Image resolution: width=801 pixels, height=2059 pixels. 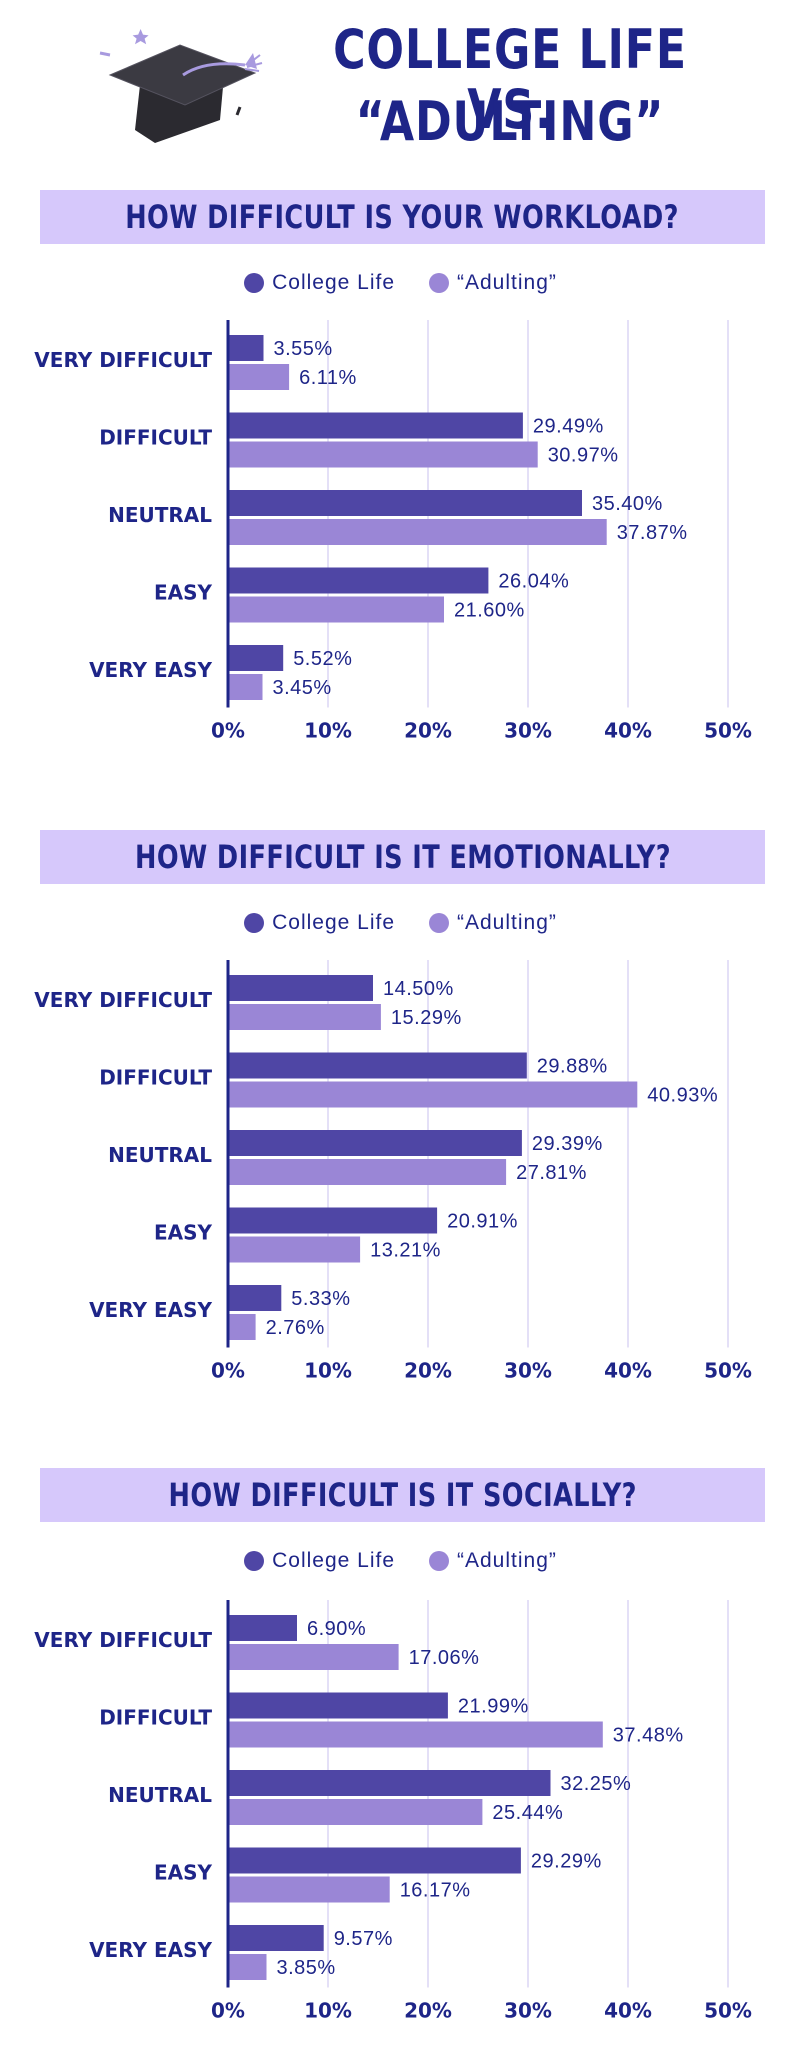 What do you see at coordinates (402, 217) in the screenshot?
I see `chart-1-title-banner: HOW DIFFICULT IS YOUR WORKLOAD?` at bounding box center [402, 217].